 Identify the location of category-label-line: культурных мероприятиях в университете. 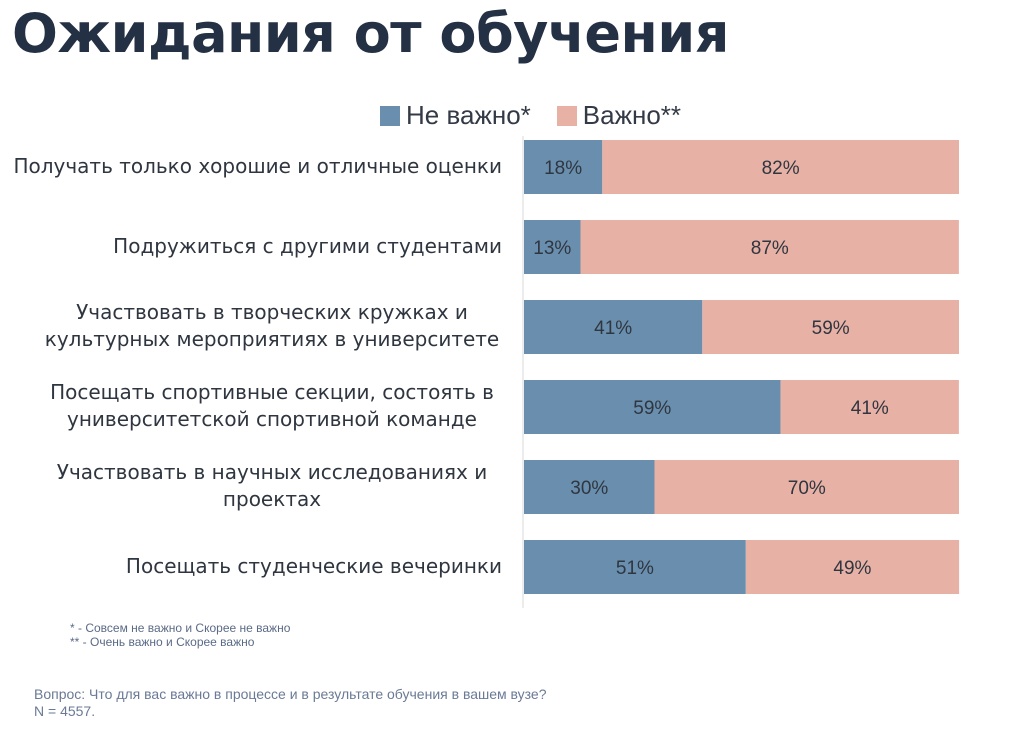
(272, 339).